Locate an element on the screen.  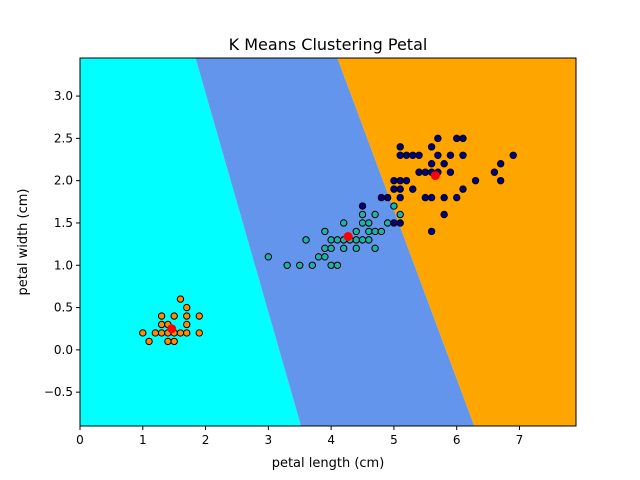
y-axis: −0.5 0.0 0.5 1.0 1.5 2.0 2.5 3.0 is located at coordinates (62, 244).